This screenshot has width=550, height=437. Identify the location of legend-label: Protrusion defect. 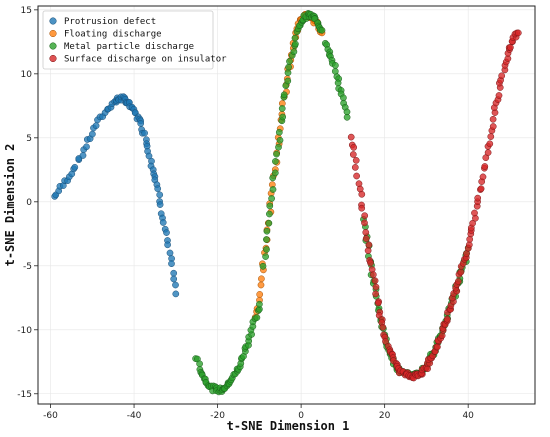
(110, 22).